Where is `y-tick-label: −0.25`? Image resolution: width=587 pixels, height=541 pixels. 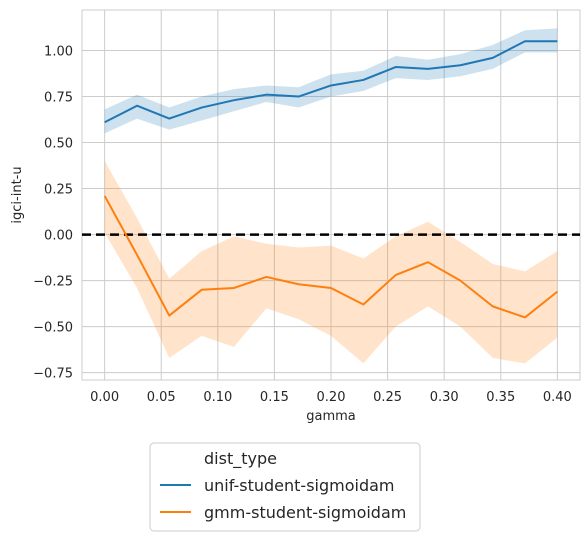
y-tick-label: −0.25 is located at coordinates (53, 282).